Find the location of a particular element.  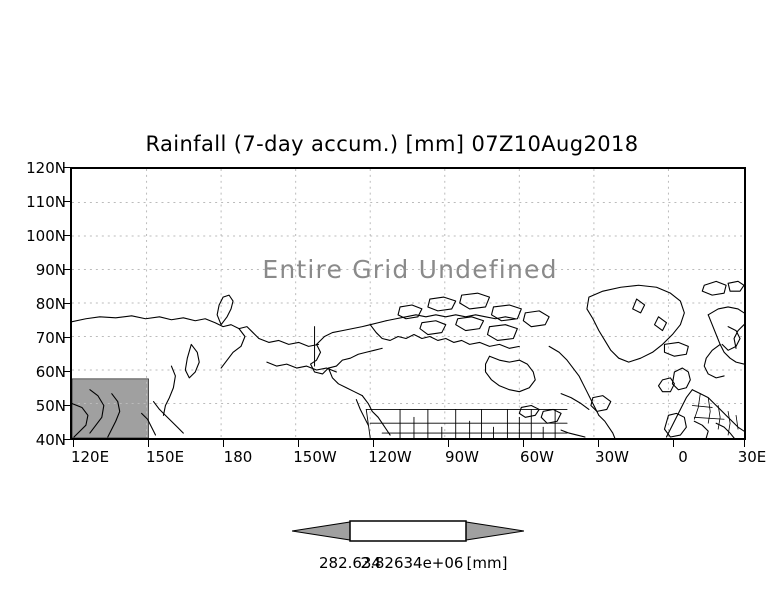

x-axis-label-90W: 90W is located at coordinates (462, 457).